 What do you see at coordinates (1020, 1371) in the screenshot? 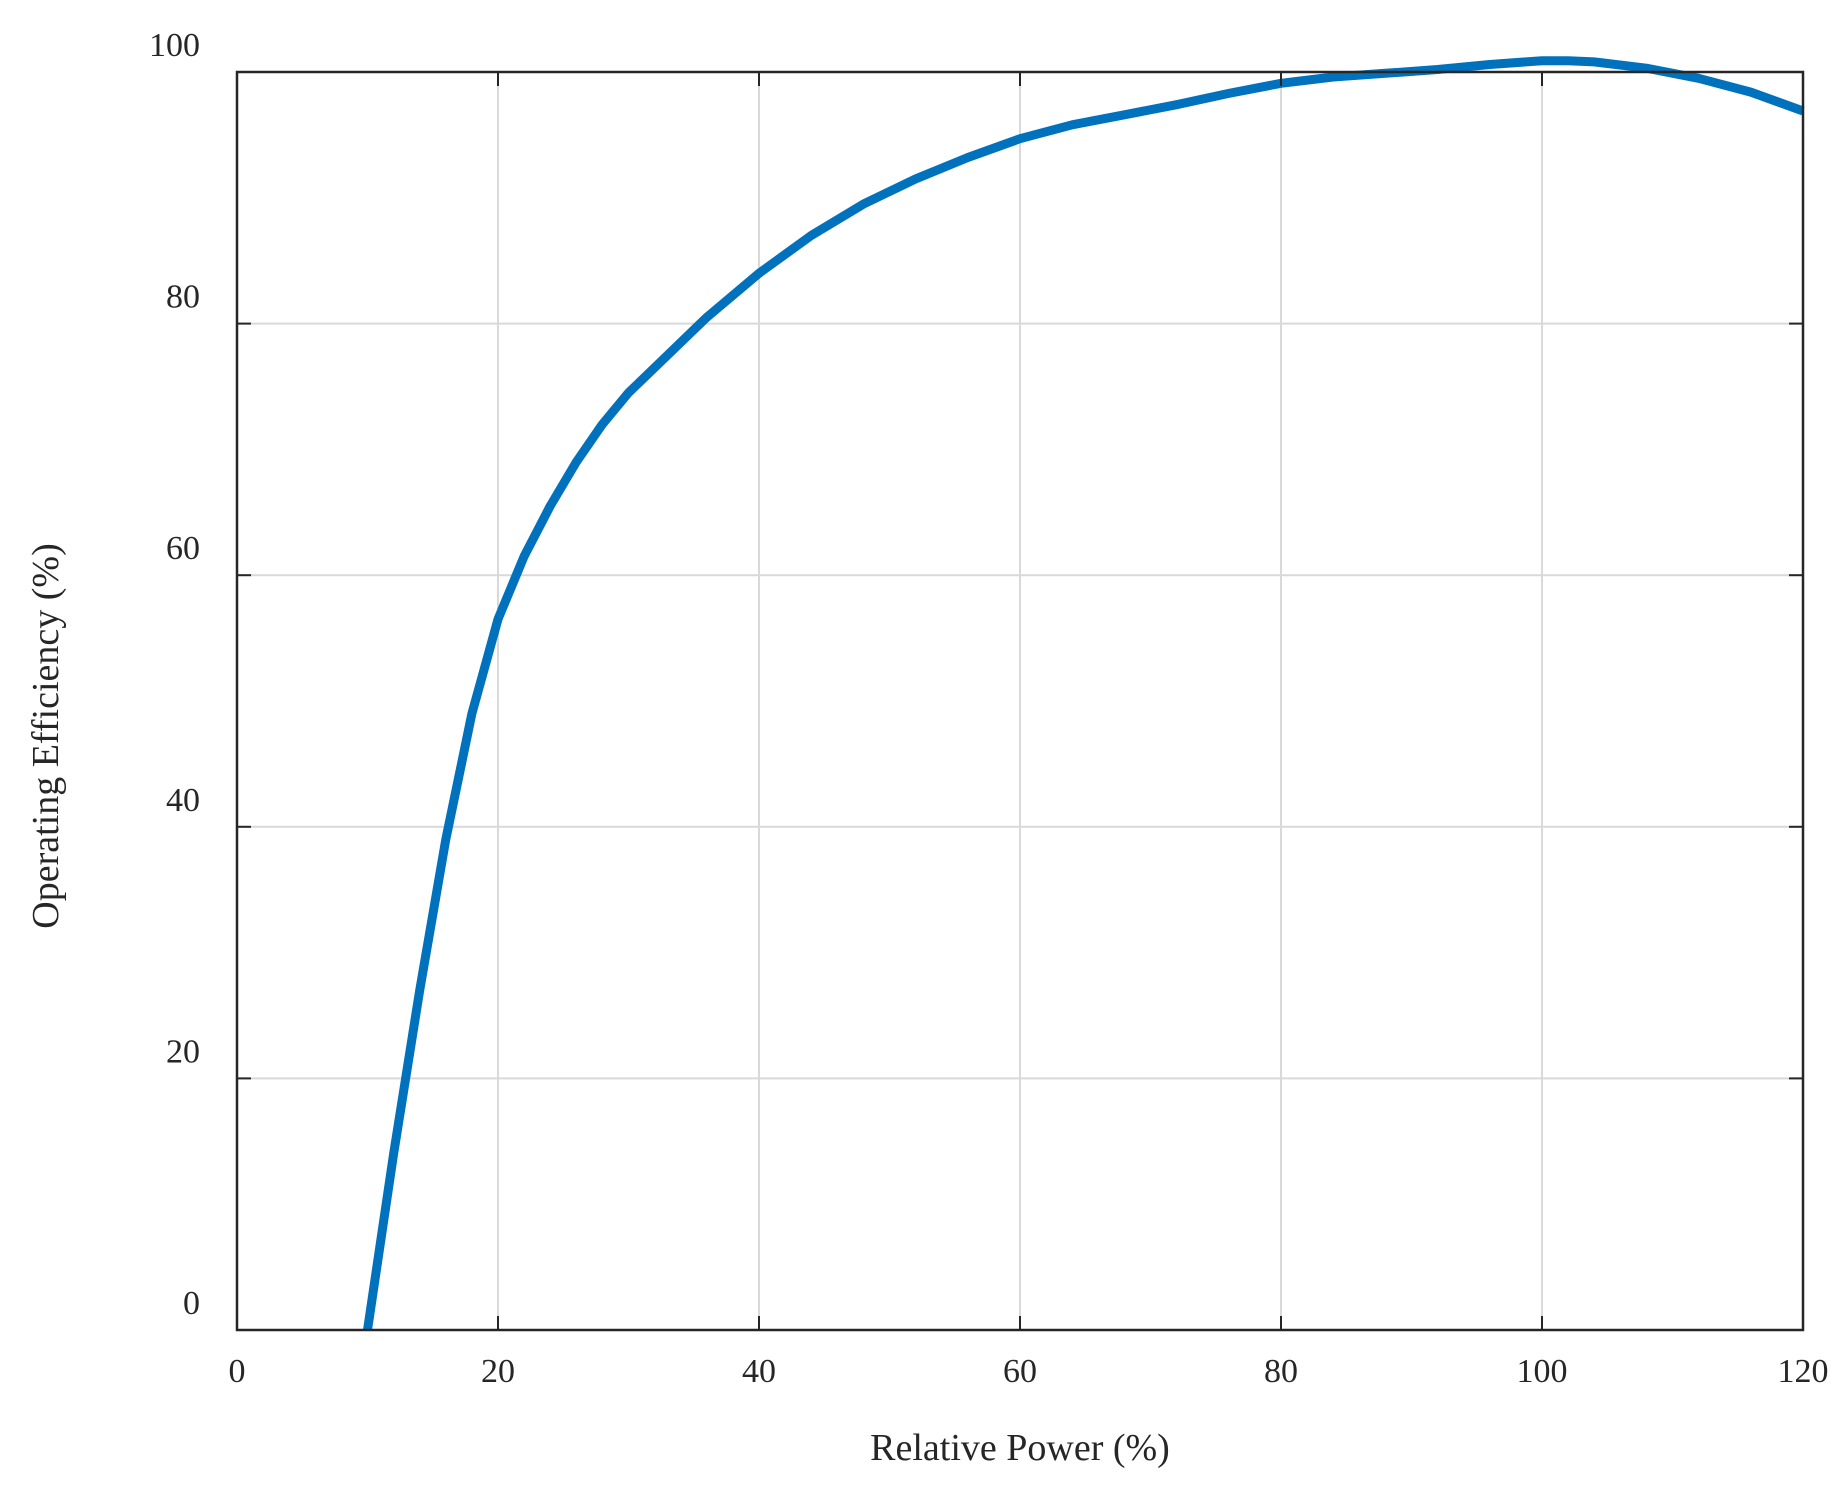
I see `x-tick-label: 60` at bounding box center [1020, 1371].